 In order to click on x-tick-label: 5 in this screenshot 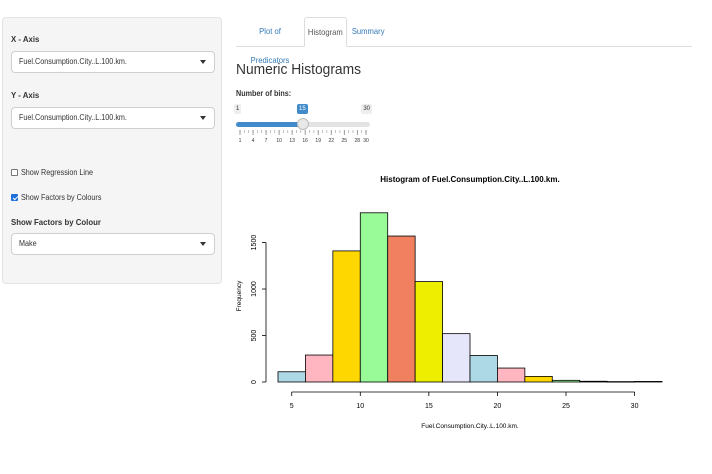, I will do `click(292, 406)`.